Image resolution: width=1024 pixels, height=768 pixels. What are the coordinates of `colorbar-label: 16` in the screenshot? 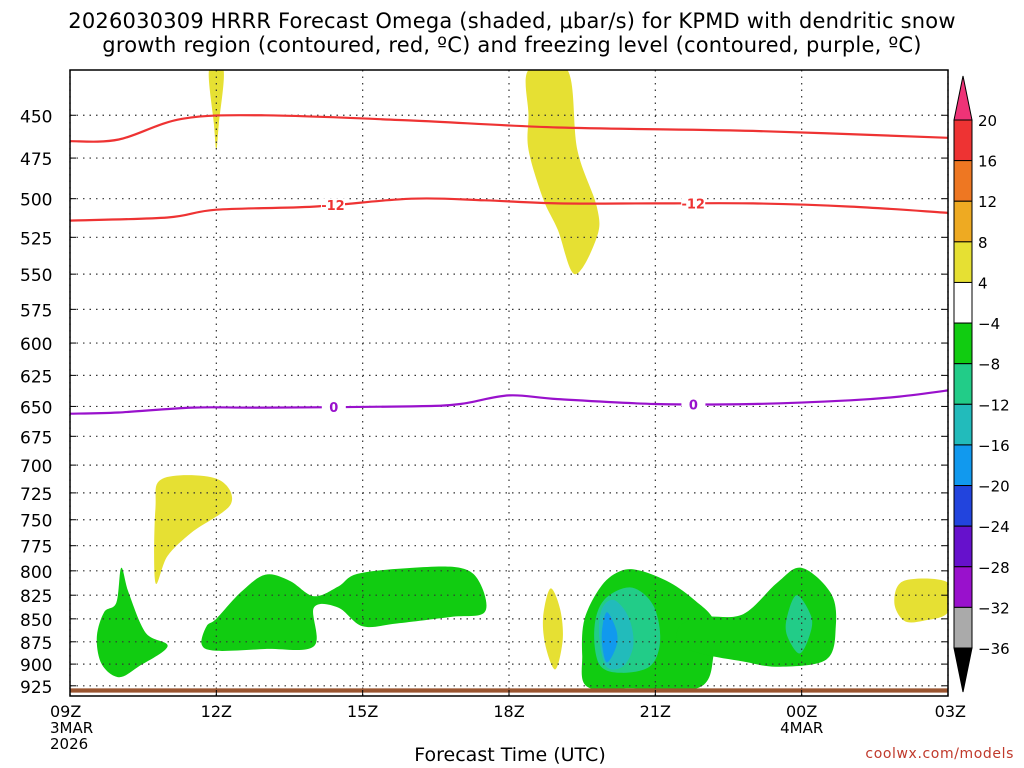 It's located at (987, 162).